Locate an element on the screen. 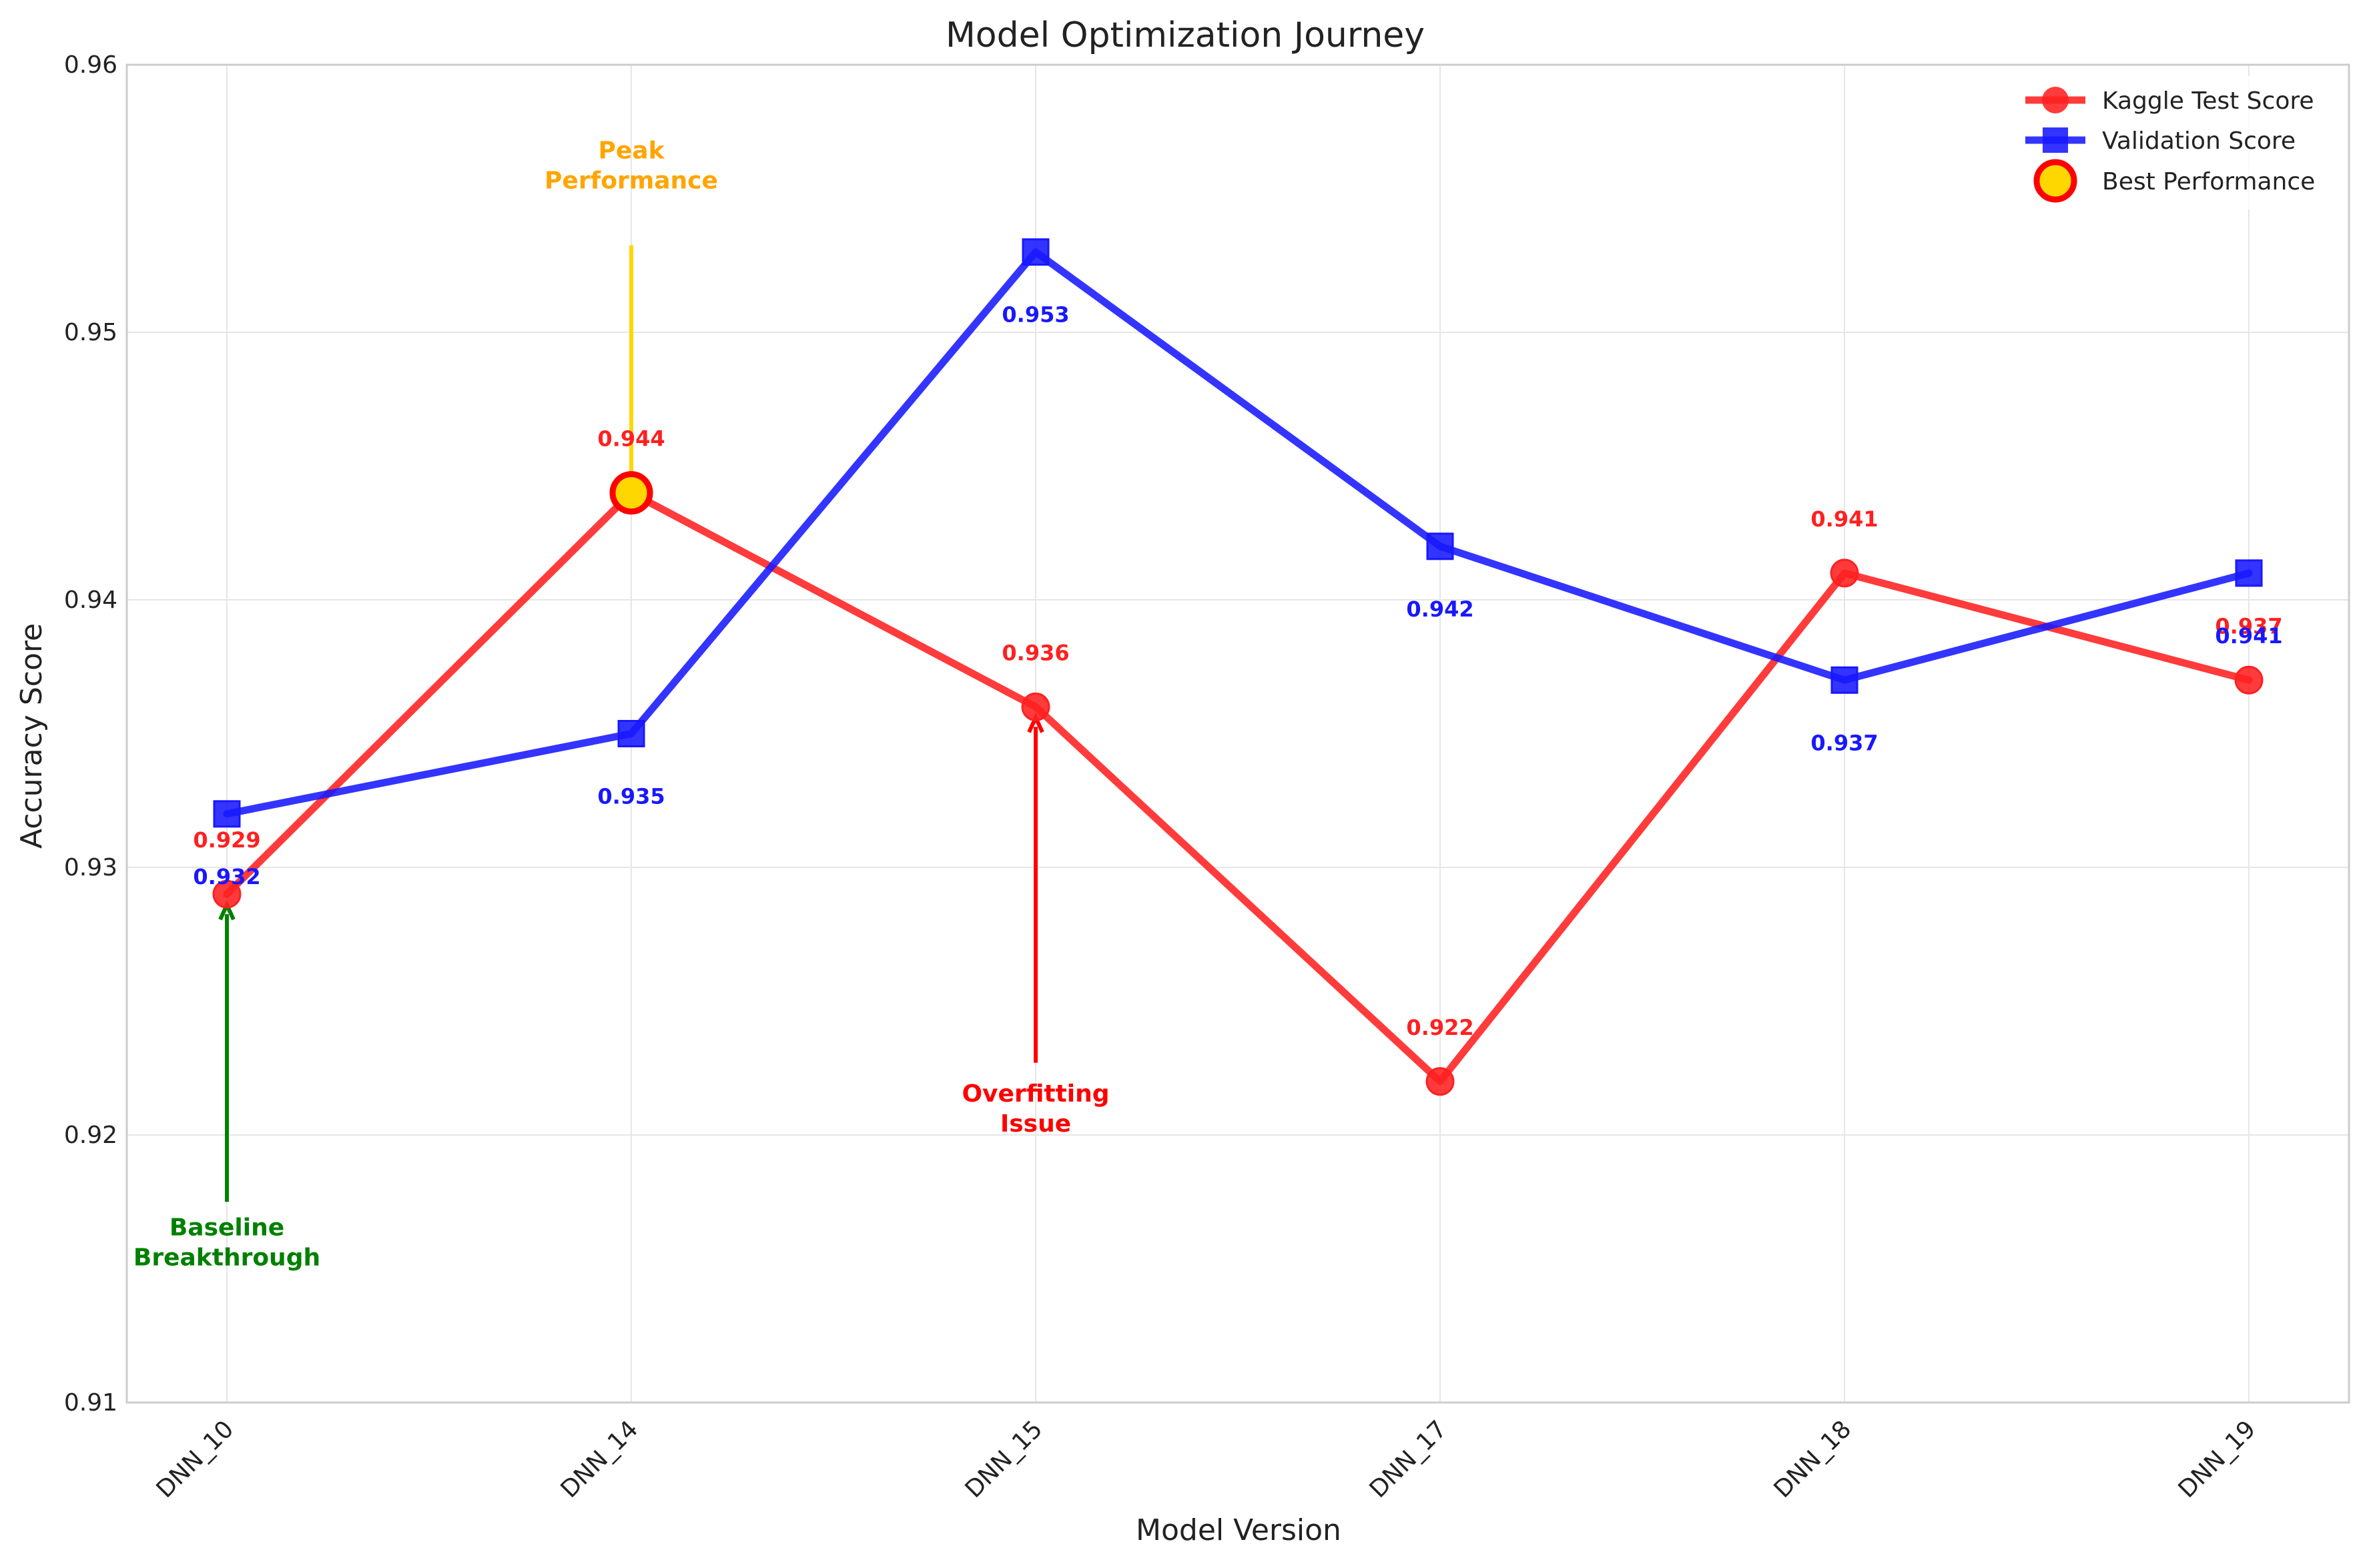 The image size is (2371, 1568). x-axis-title: Model Version is located at coordinates (1238, 1530).